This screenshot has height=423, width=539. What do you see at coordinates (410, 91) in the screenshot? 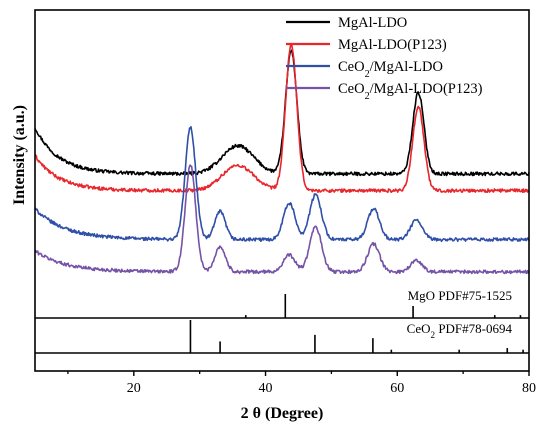
I see `legend-label: CeO2/MgAl-LDO(P123)` at bounding box center [410, 91].